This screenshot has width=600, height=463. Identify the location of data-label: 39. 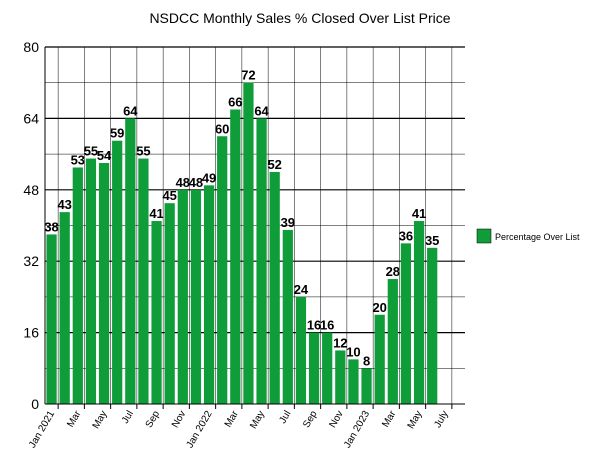
(288, 222).